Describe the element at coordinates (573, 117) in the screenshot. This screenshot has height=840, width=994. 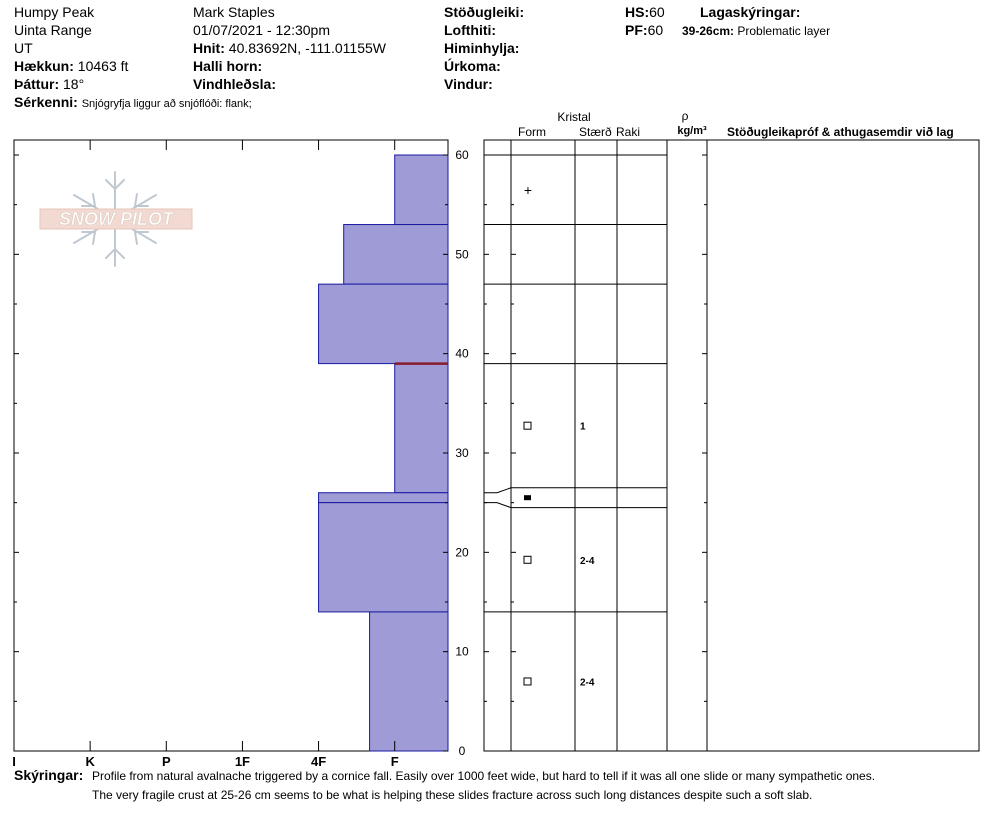
I see `crystal-header: Kristal` at that location.